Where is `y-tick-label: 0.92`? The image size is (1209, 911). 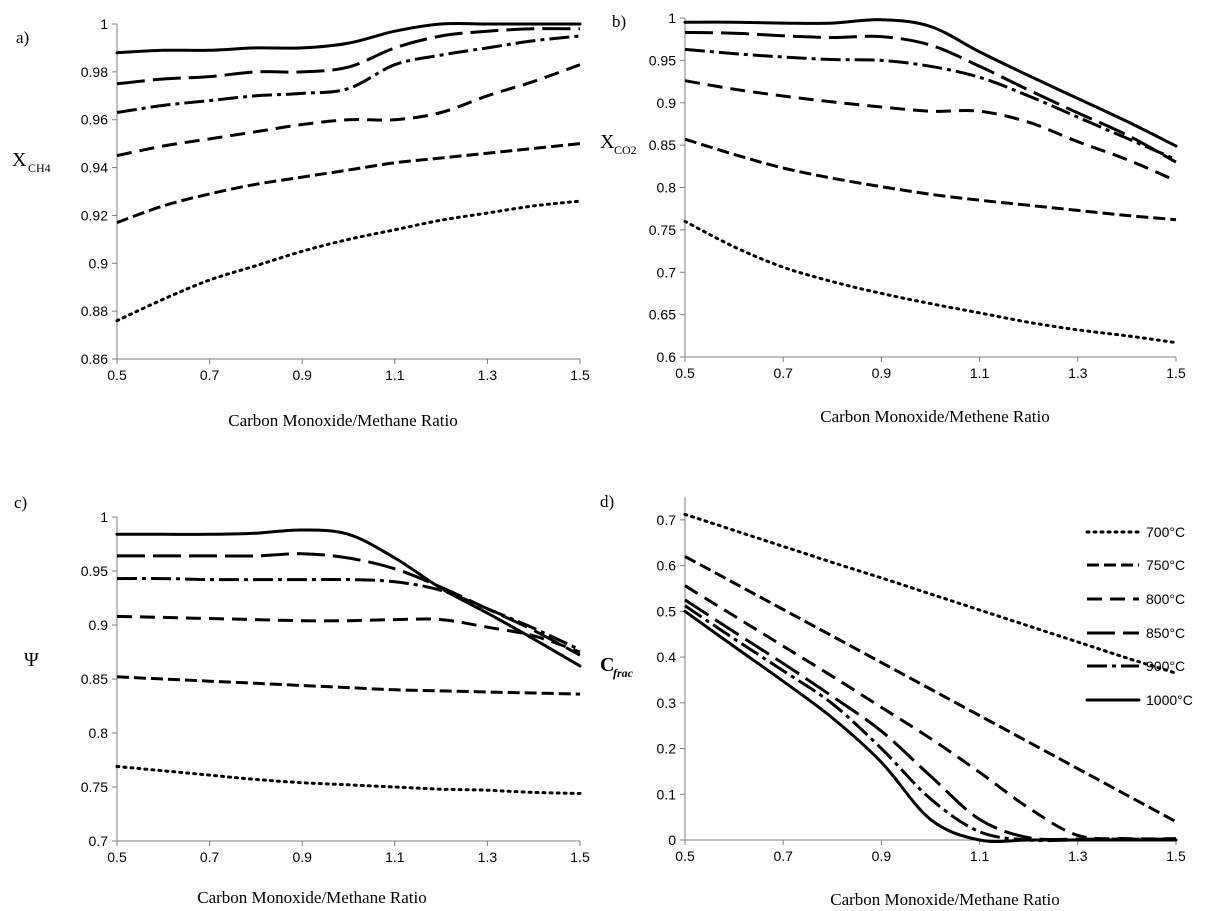
y-tick-label: 0.92 is located at coordinates (94, 215).